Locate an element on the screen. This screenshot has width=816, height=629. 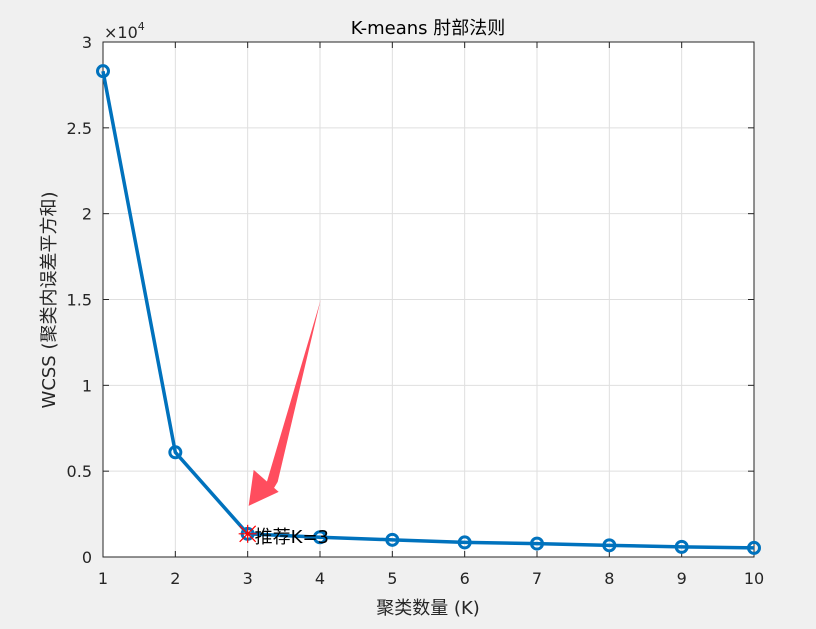
y-tick-label: 1.5 is located at coordinates (79, 300).